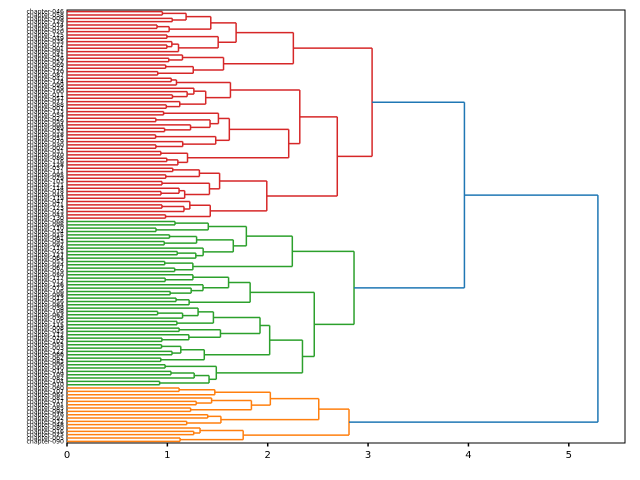 The image size is (640, 480). Describe the element at coordinates (46, 178) in the screenshot. I see `leaf-label: chapter-029` at that location.